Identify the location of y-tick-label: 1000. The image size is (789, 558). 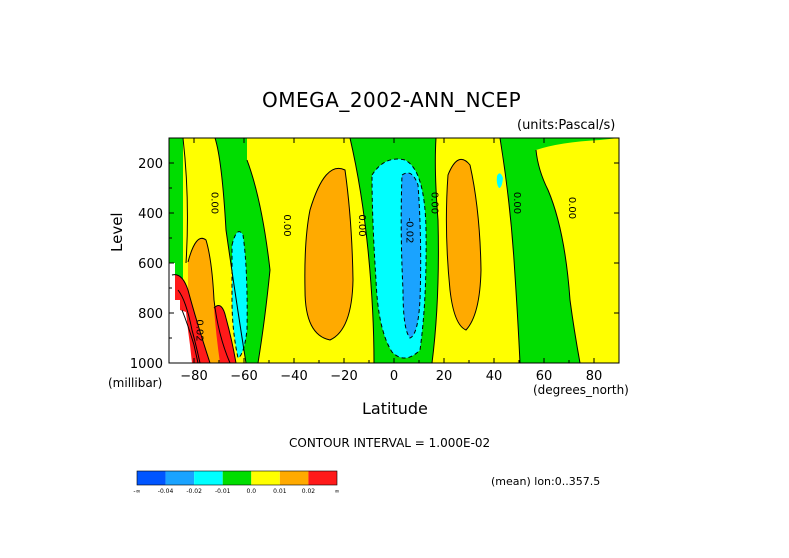
(146, 364).